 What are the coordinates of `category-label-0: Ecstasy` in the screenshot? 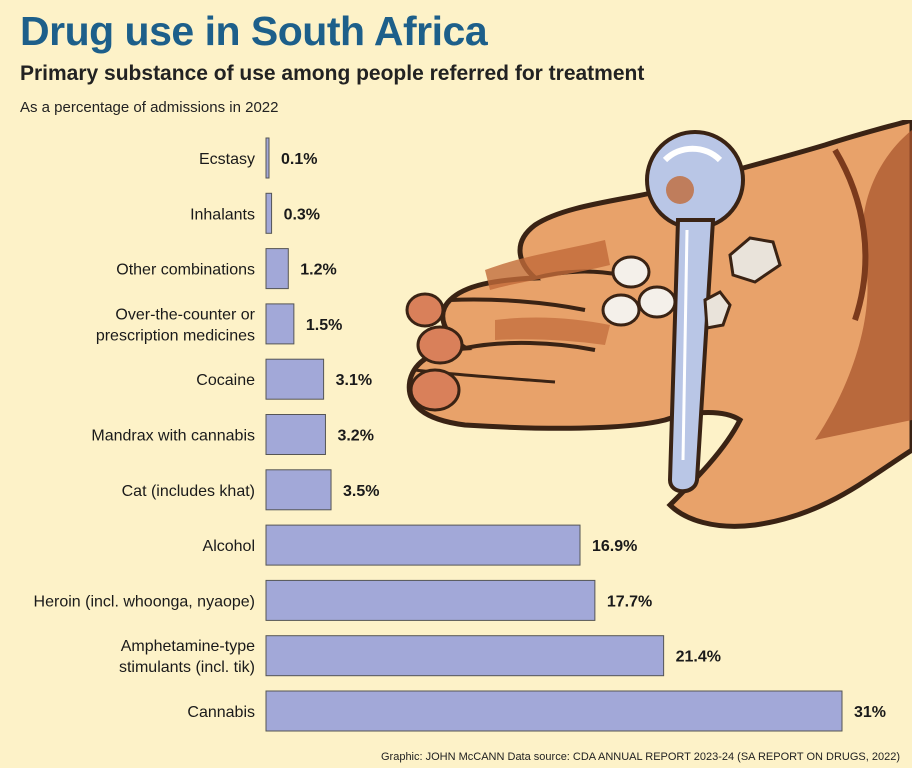 It's located at (227, 159).